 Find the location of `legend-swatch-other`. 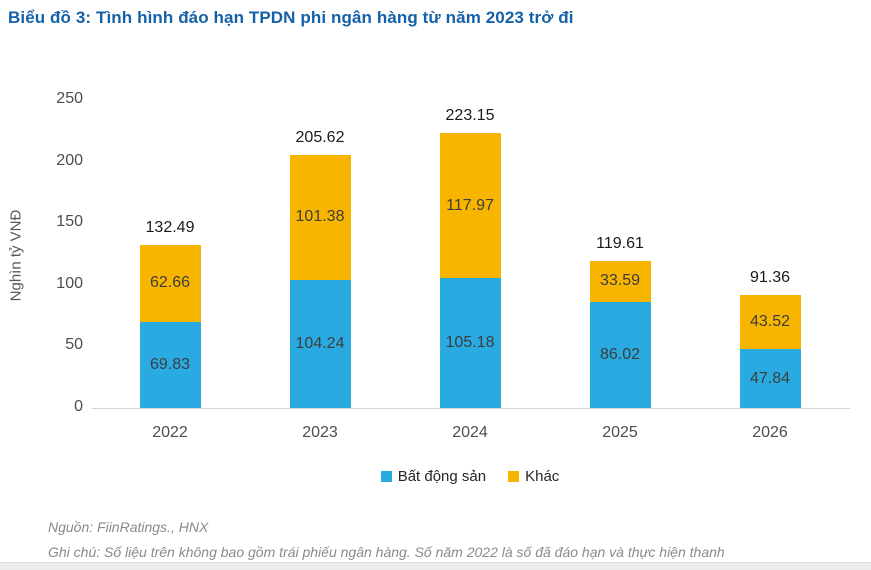

legend-swatch-other is located at coordinates (514, 476).